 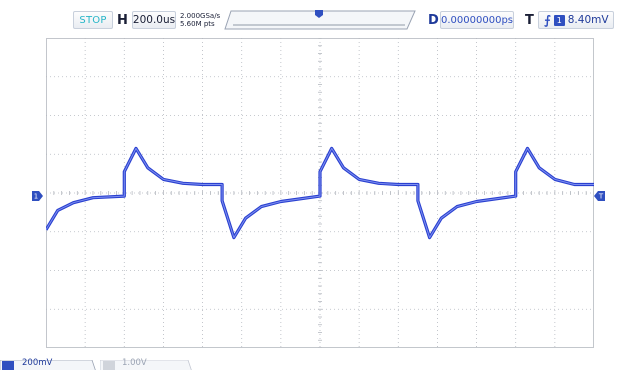 I want to click on trigger-source-badge: 1, so click(x=559, y=20).